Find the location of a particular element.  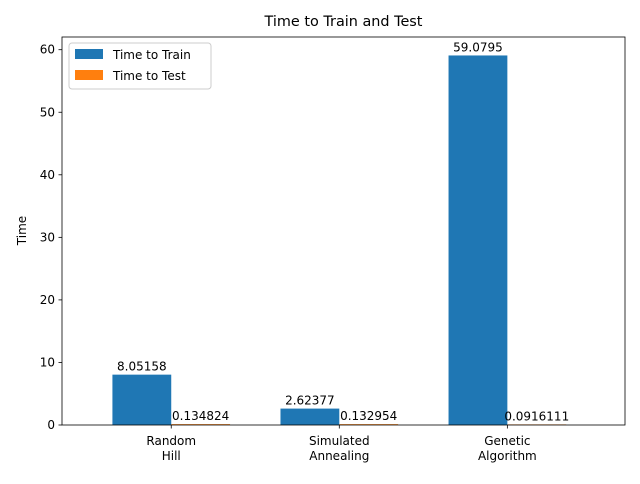

y-tick-label-1: 10 is located at coordinates (47, 362).